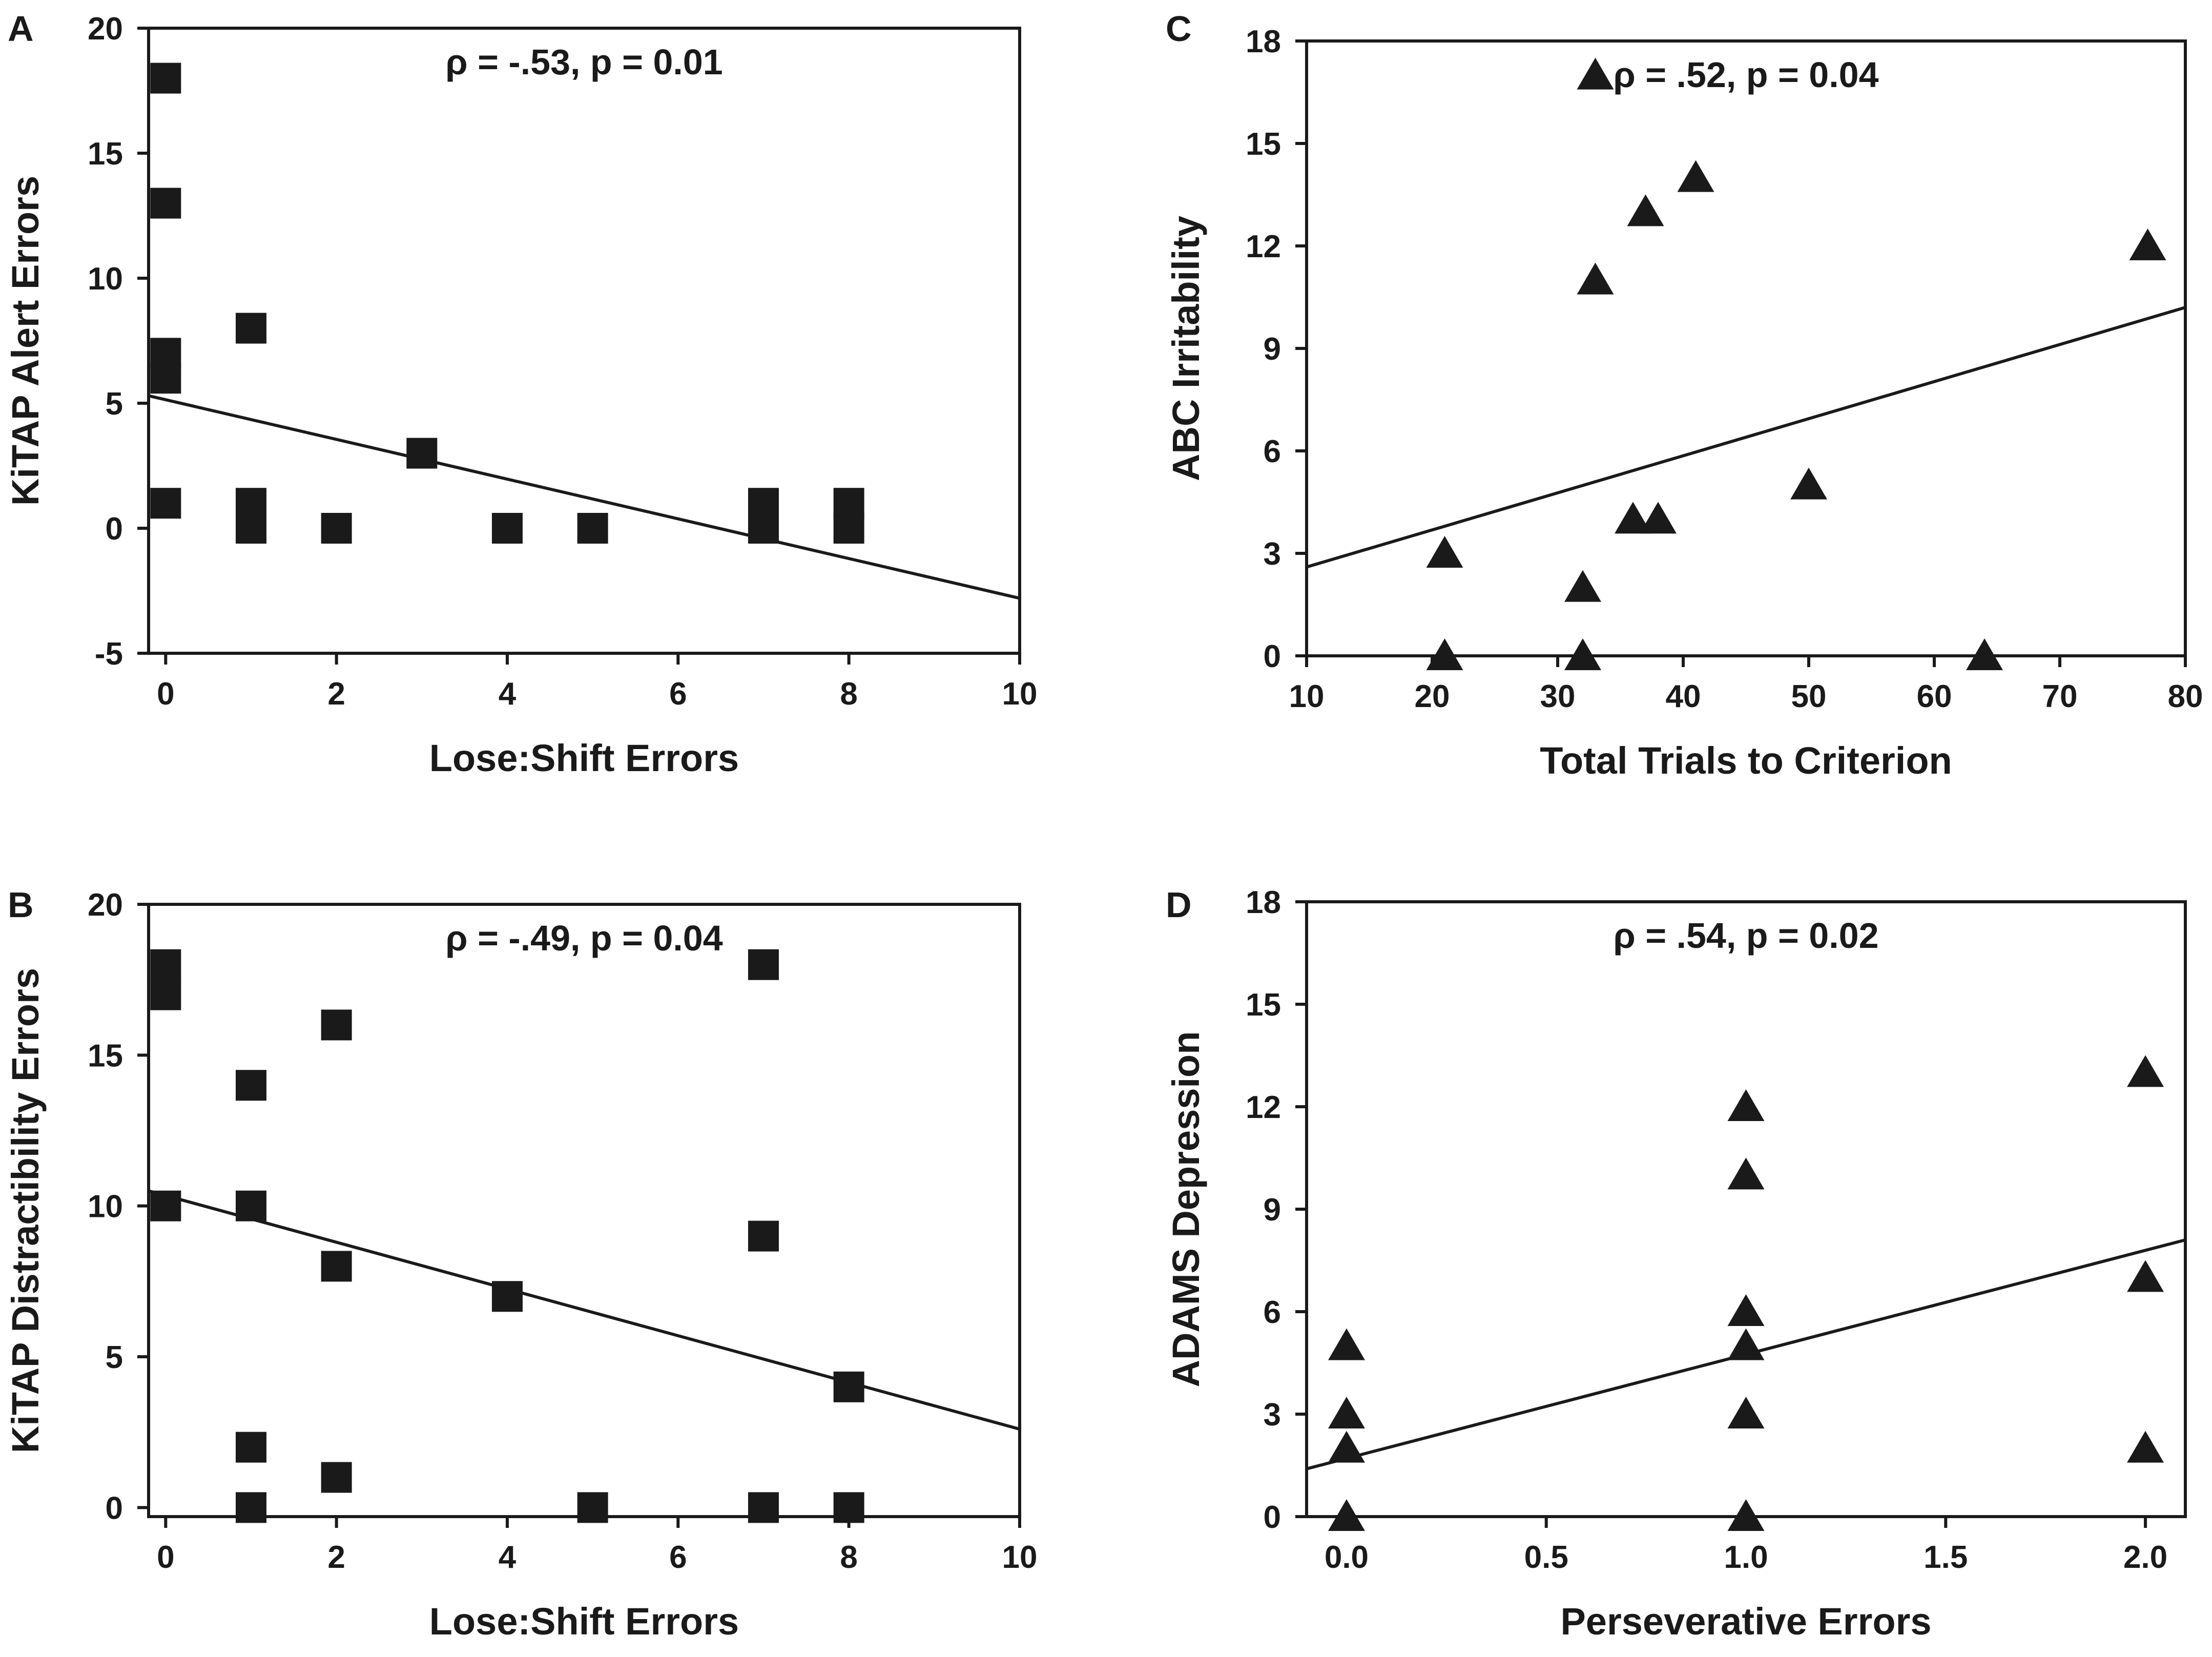 Image resolution: width=2212 pixels, height=1657 pixels. I want to click on y-axis-title: ADAMS Depression, so click(1186, 1209).